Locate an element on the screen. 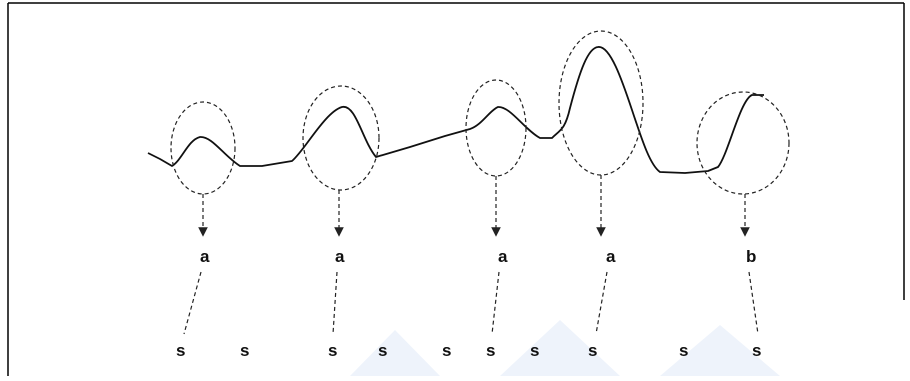 The width and height of the screenshot is (910, 381). peak-label-3: a is located at coordinates (503, 256).